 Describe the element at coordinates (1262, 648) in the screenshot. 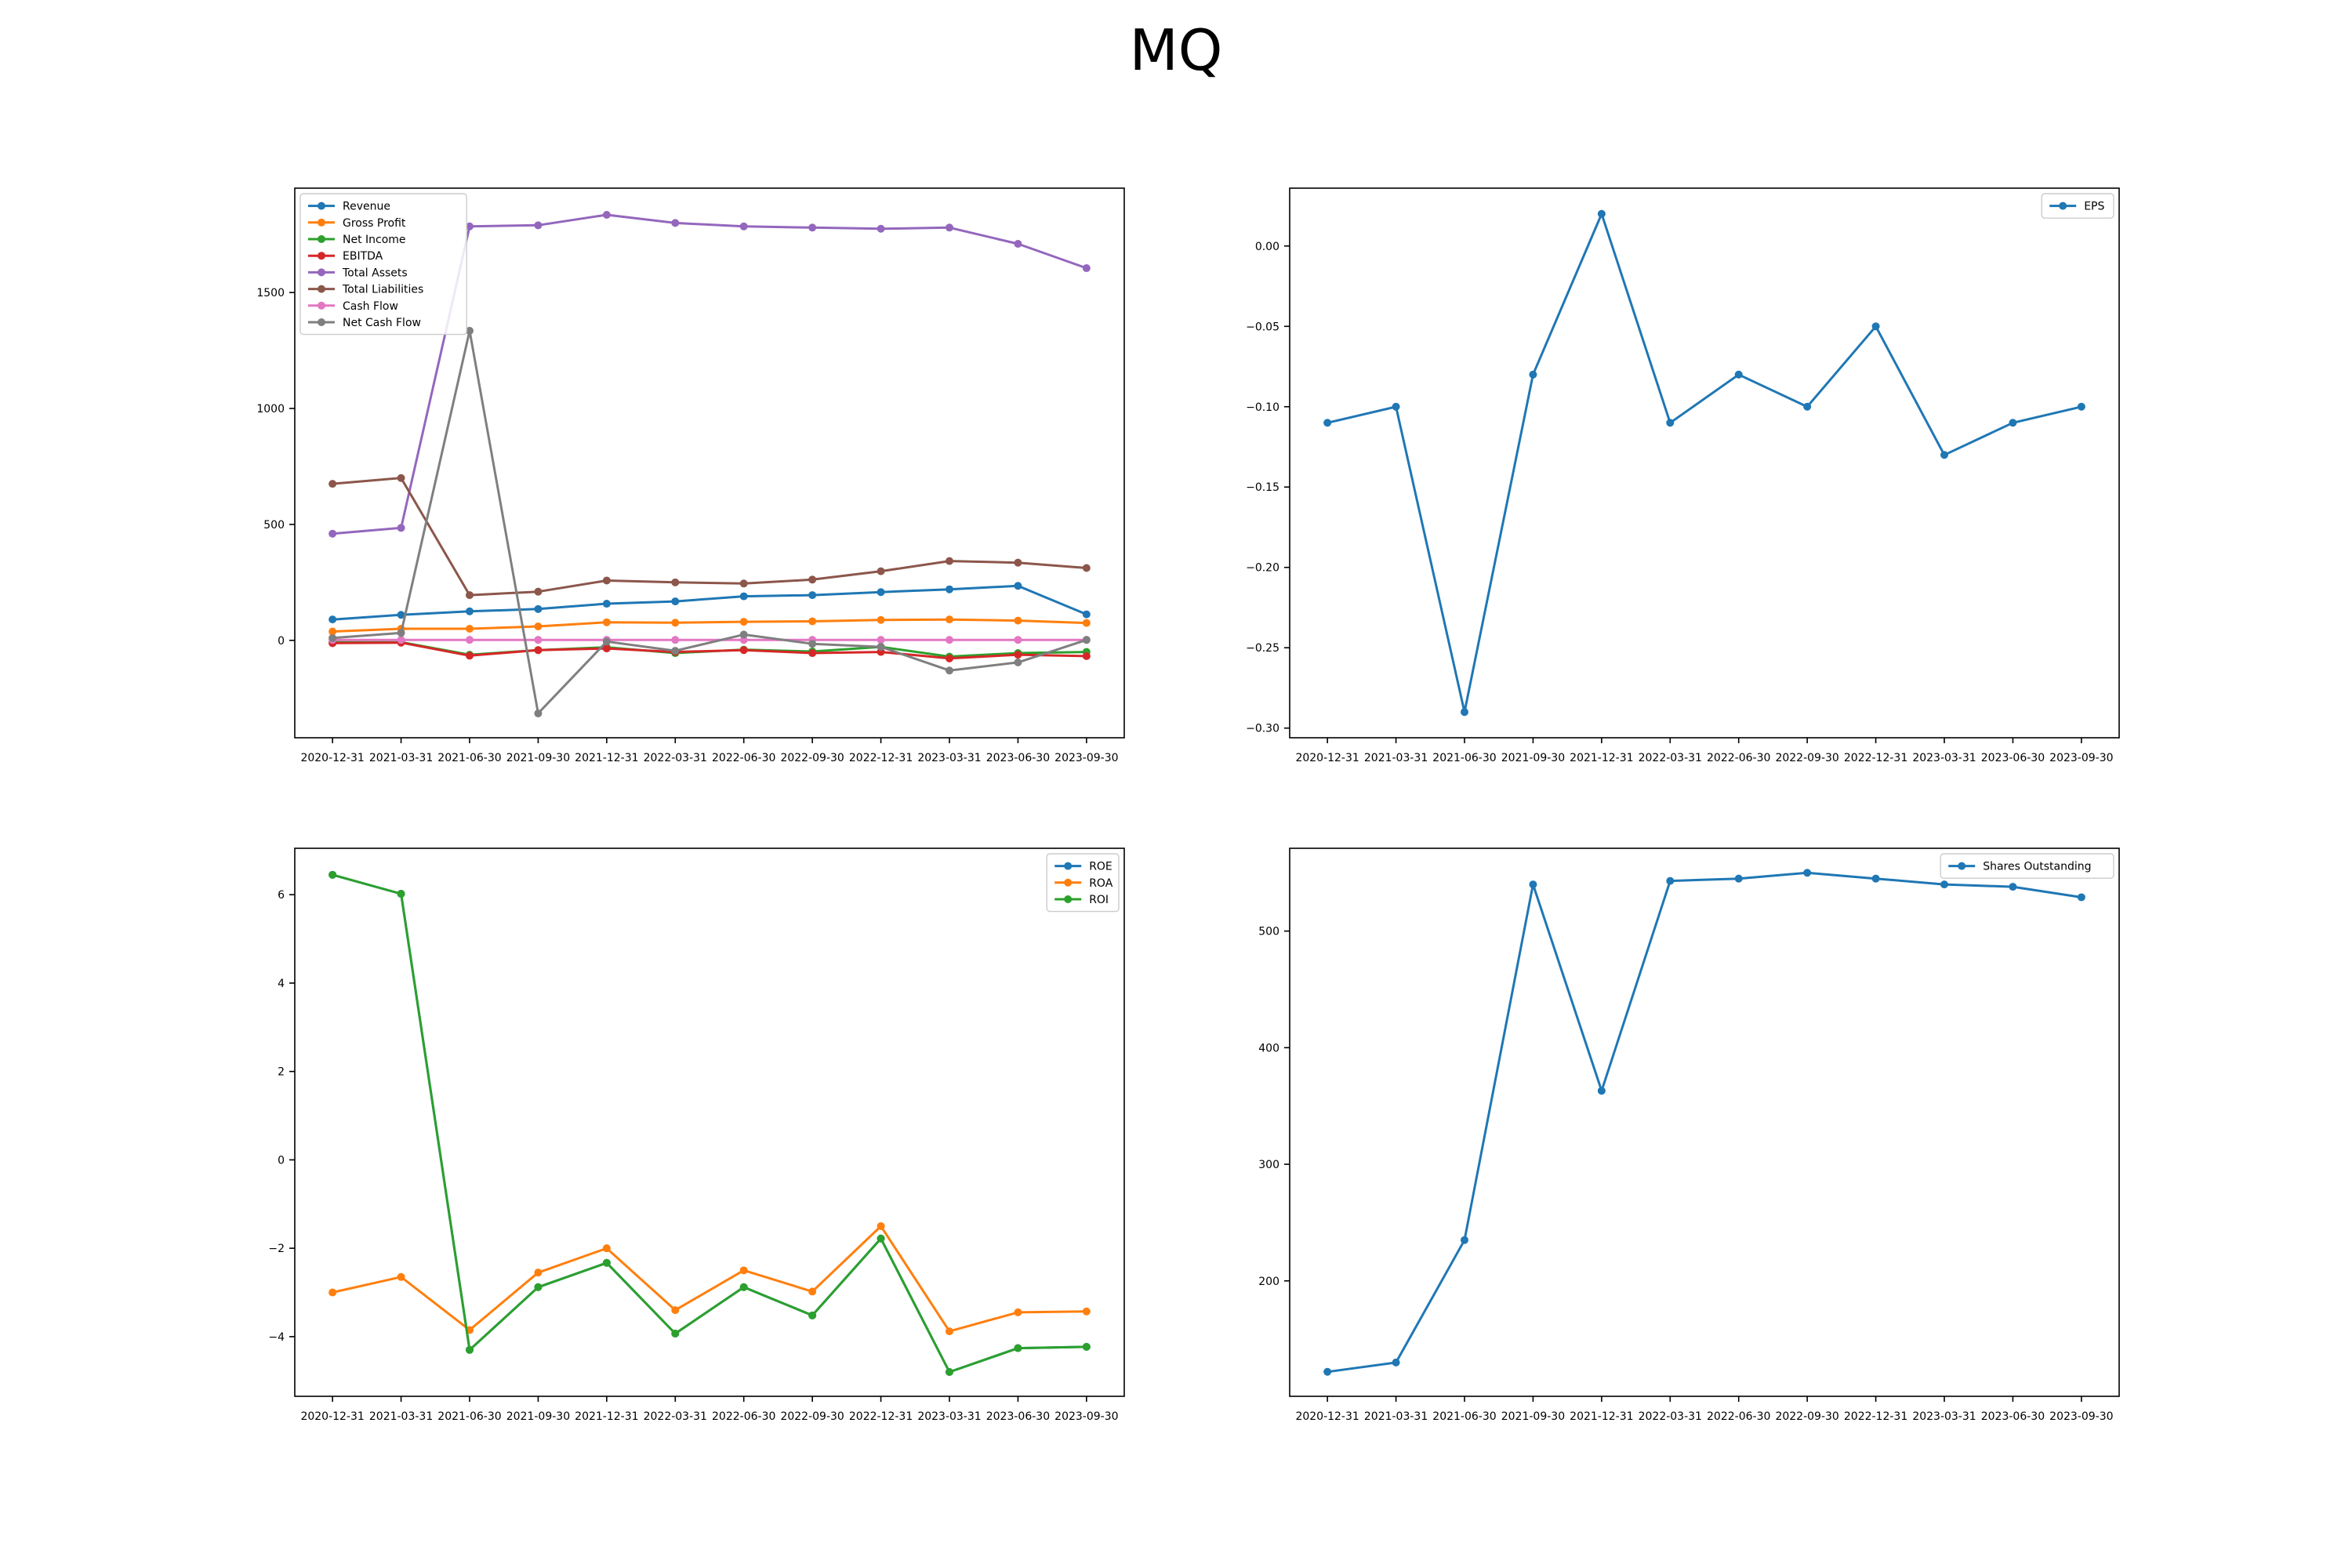

I see `y-tick-label: −0.25` at that location.